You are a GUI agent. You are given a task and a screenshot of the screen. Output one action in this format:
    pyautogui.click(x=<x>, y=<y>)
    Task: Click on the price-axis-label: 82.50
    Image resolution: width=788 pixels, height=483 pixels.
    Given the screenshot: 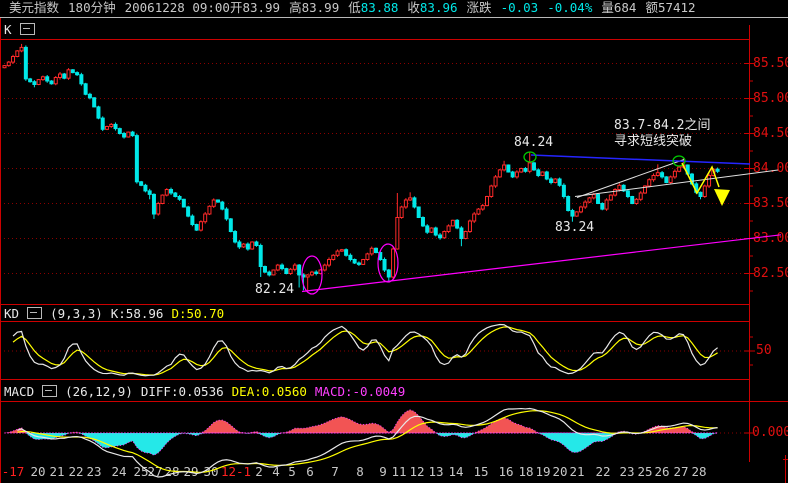 What is the action you would take?
    pyautogui.click(x=770, y=273)
    